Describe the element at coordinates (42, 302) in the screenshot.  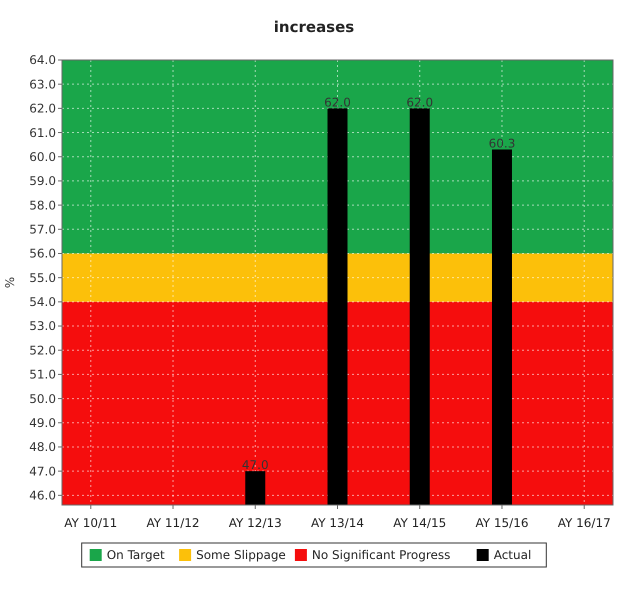
I see `y-tick-label: 54.0` at that location.